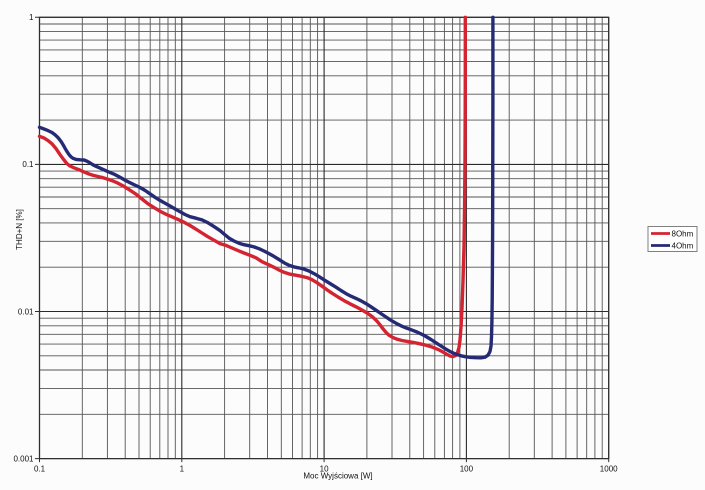  What do you see at coordinates (23, 458) in the screenshot?
I see `svg-text: 0.001` at bounding box center [23, 458].